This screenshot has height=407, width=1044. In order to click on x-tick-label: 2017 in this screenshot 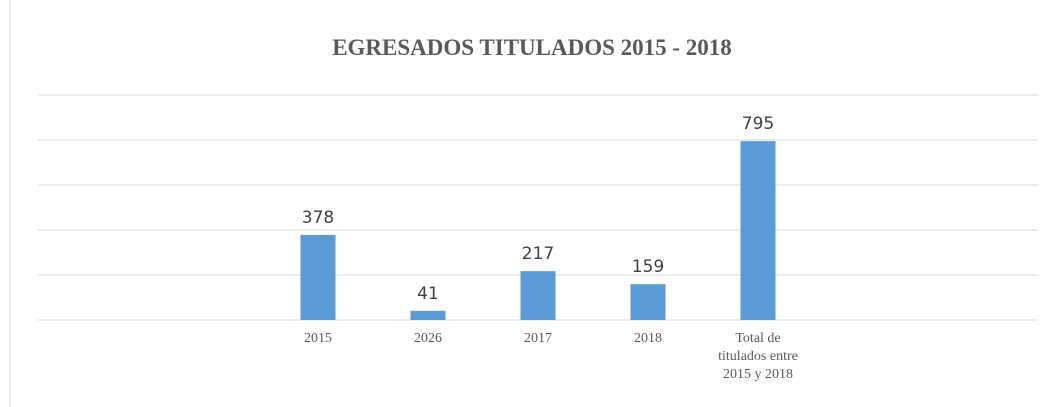, I will do `click(538, 338)`.